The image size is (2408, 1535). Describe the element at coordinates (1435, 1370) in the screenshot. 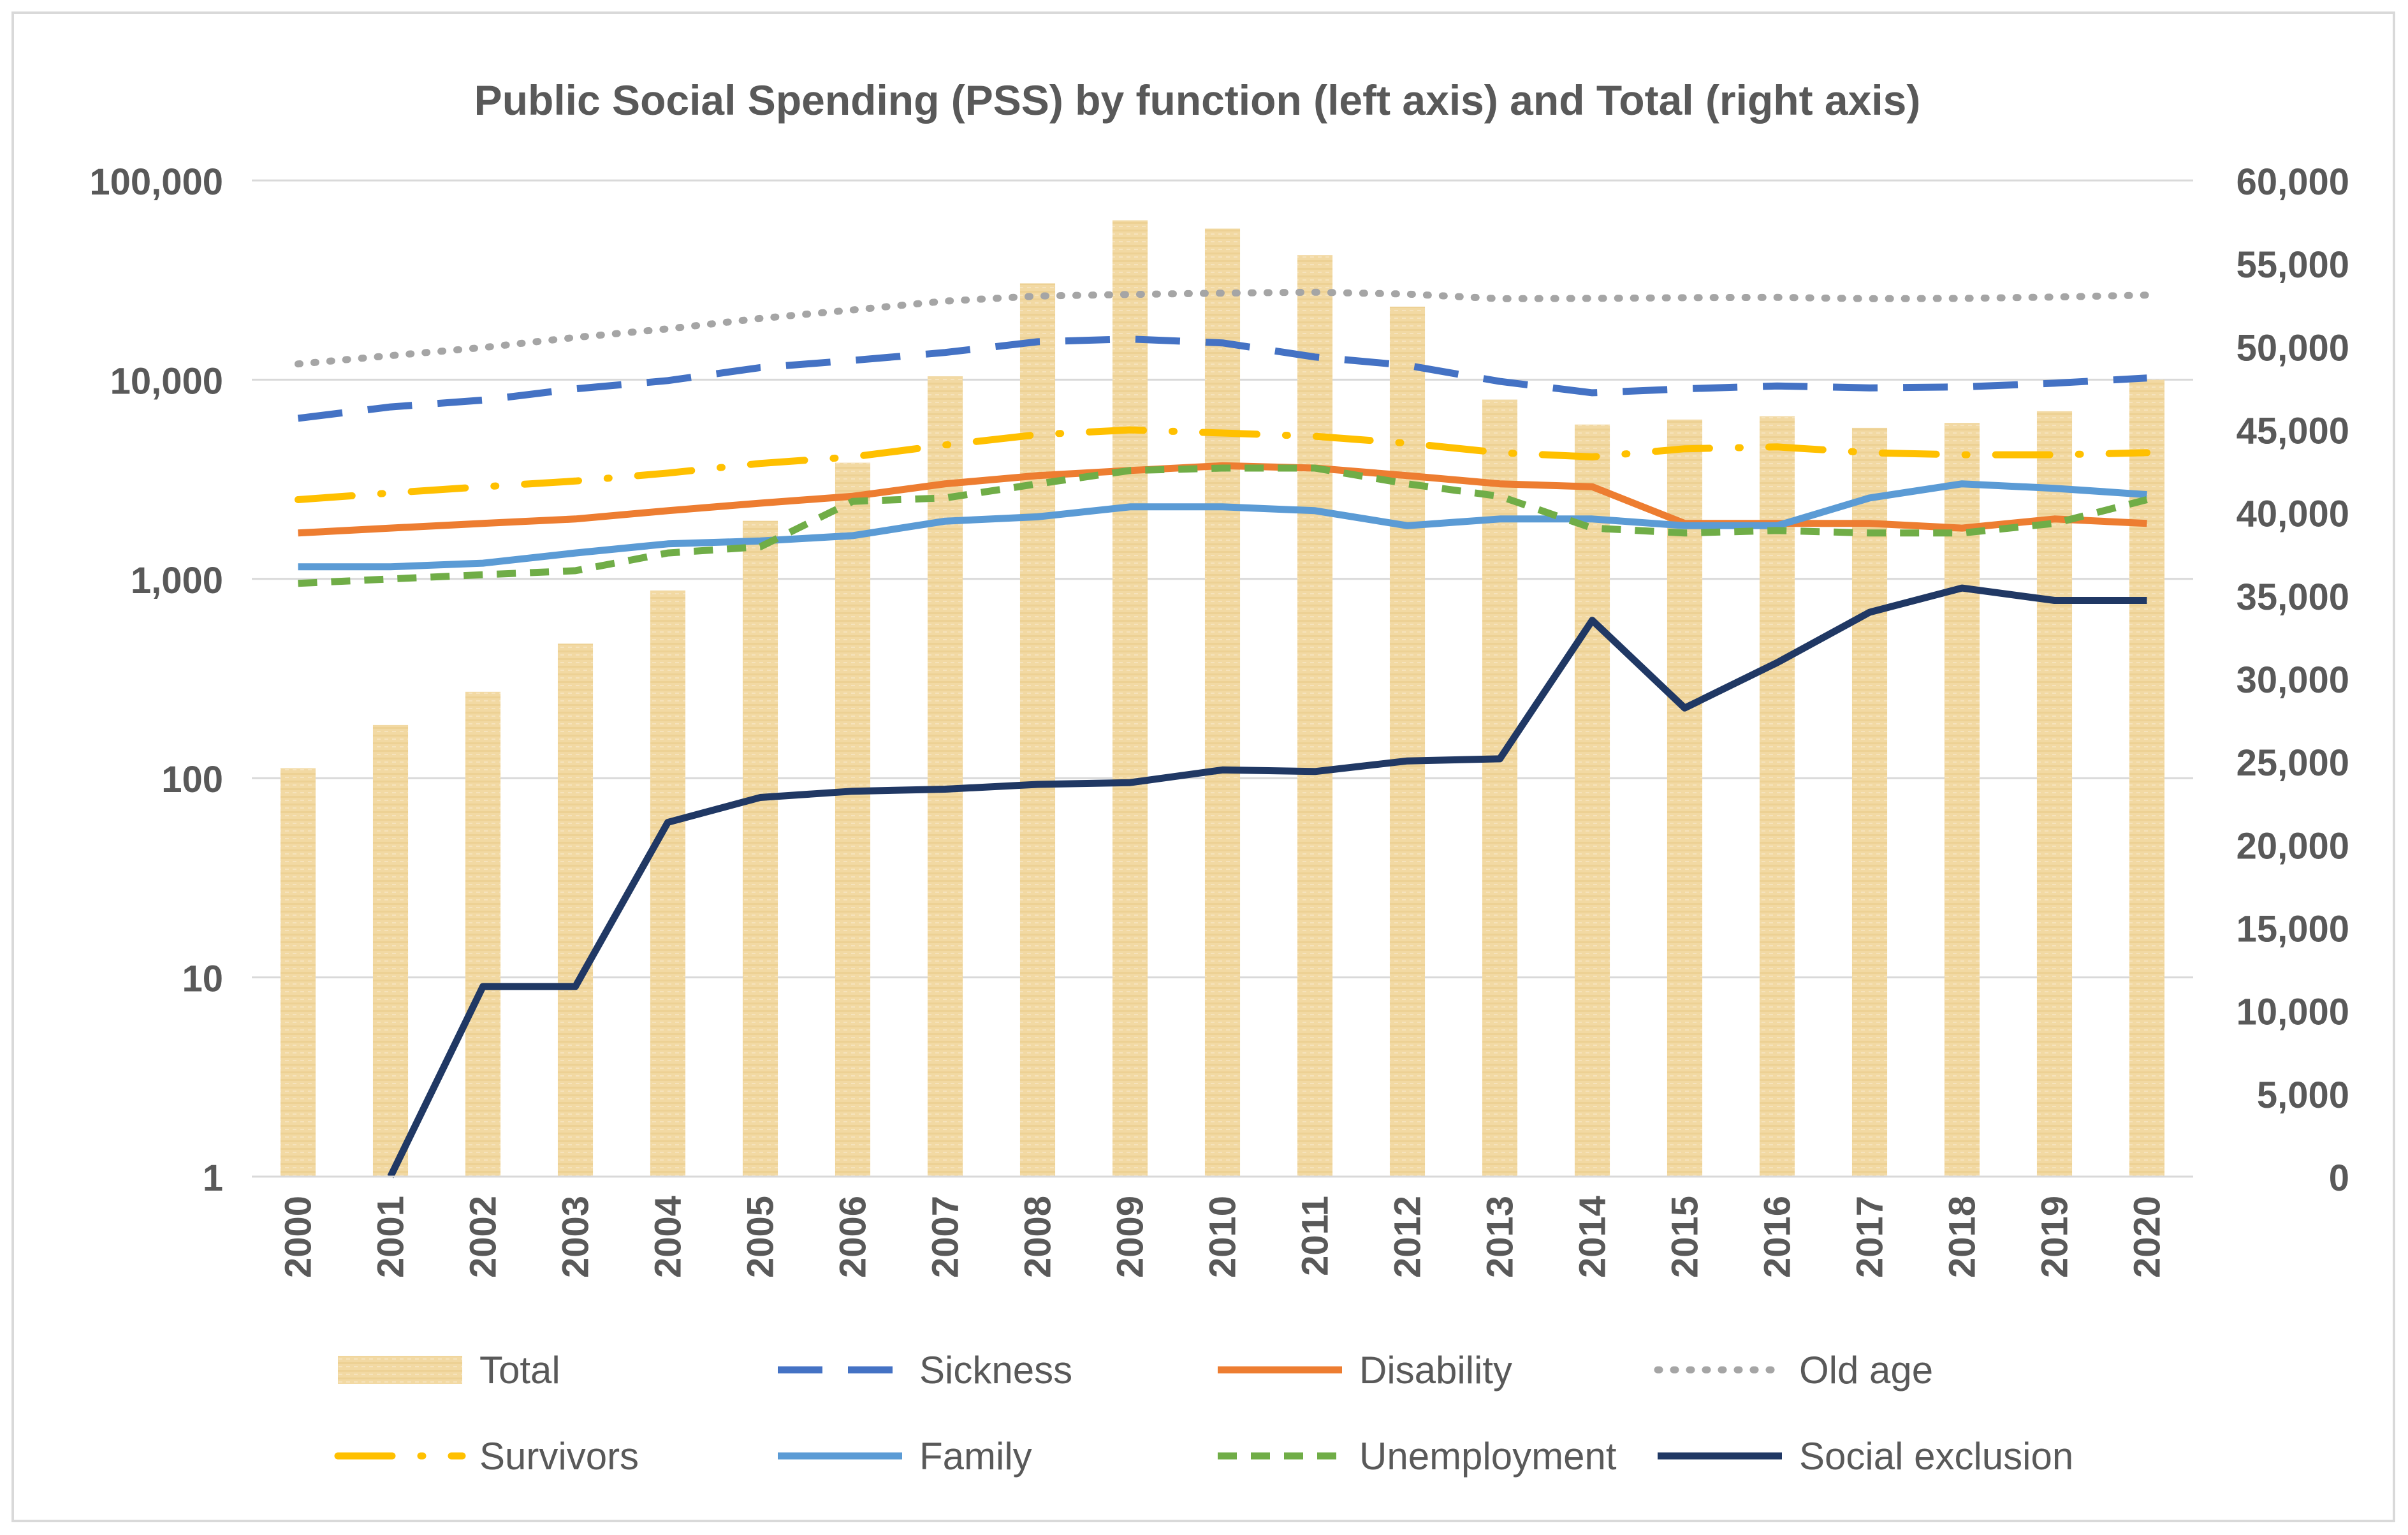

I see `legend-label-disability: Disability` at that location.